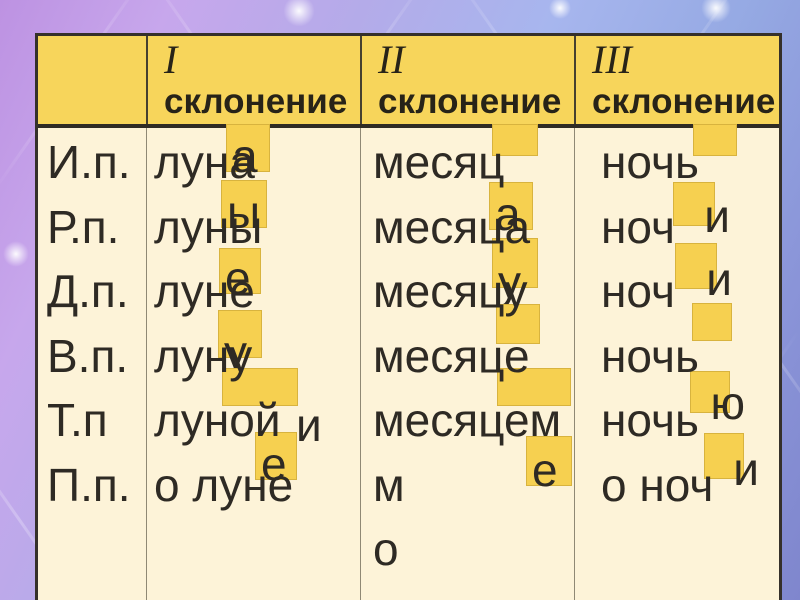  I want to click on letter-tile: ю, so click(717, 398).